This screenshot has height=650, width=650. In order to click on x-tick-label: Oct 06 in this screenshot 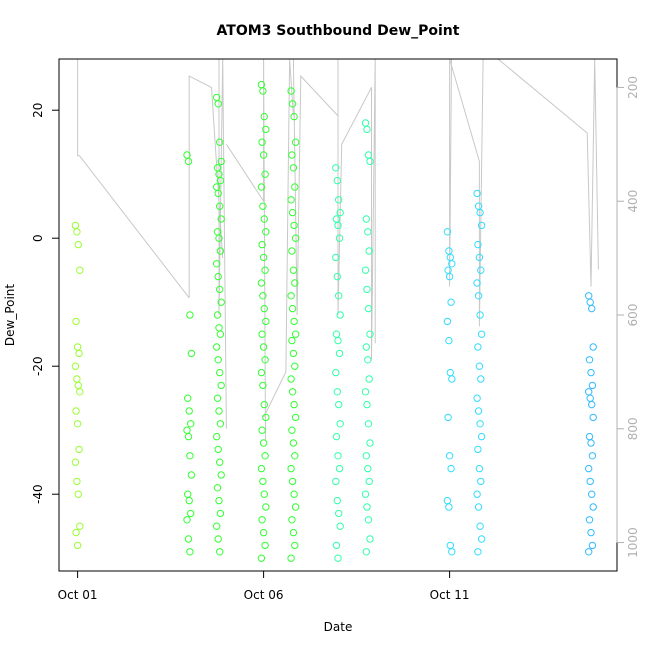, I will do `click(264, 595)`.